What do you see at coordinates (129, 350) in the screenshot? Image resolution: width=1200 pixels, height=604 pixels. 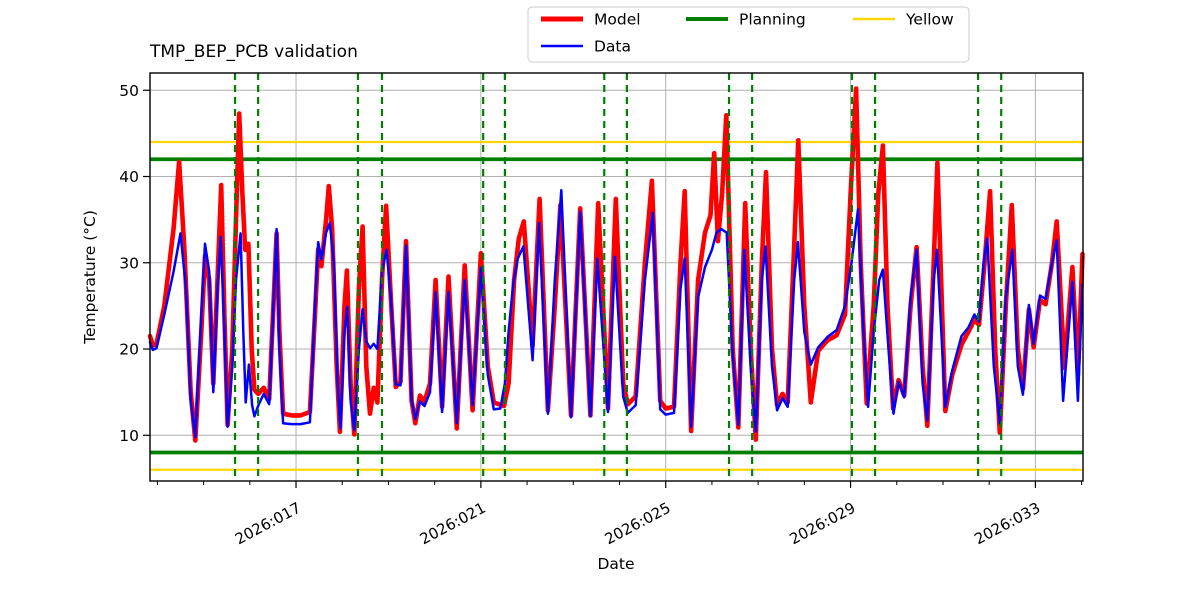 I see `y-tick-label: 20` at bounding box center [129, 350].